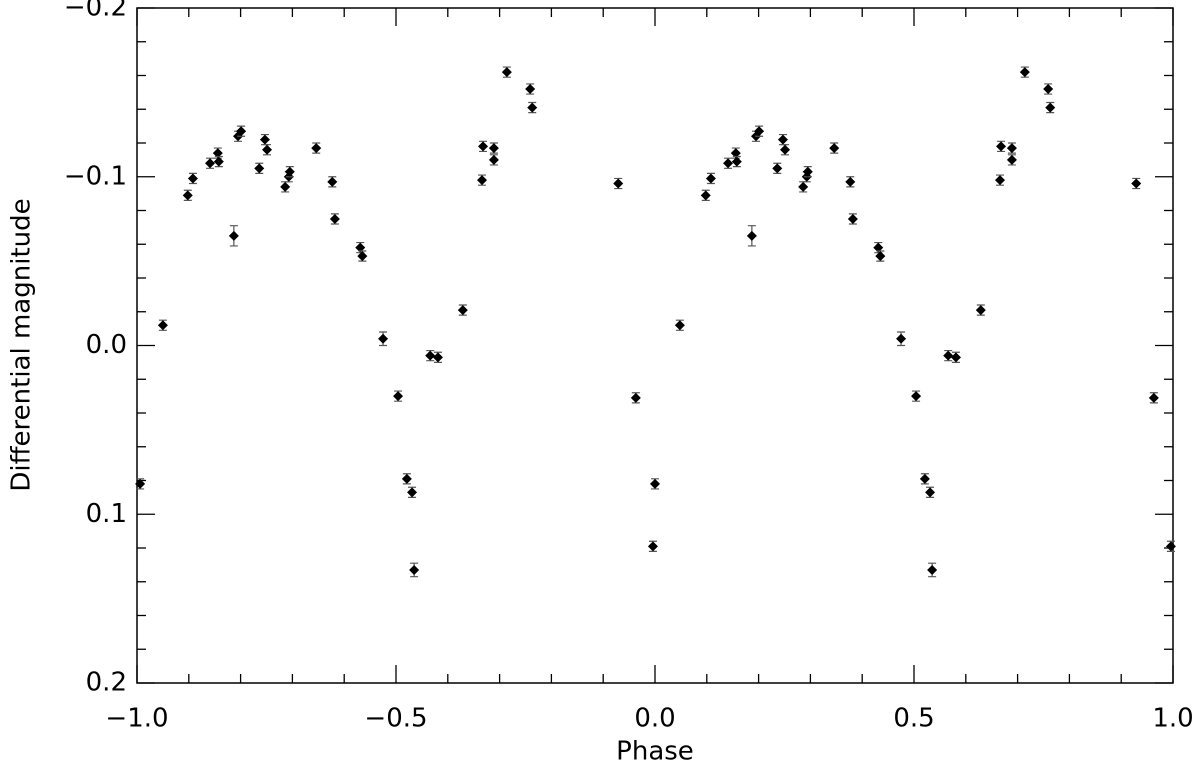 Image resolution: width=1200 pixels, height=770 pixels. I want to click on y-tick-label: −0.1, so click(95, 176).